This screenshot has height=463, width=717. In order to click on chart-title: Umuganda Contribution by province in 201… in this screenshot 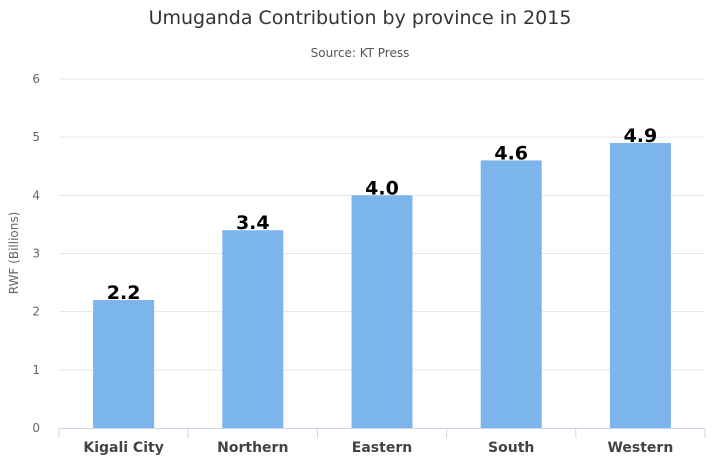, I will do `click(360, 18)`.